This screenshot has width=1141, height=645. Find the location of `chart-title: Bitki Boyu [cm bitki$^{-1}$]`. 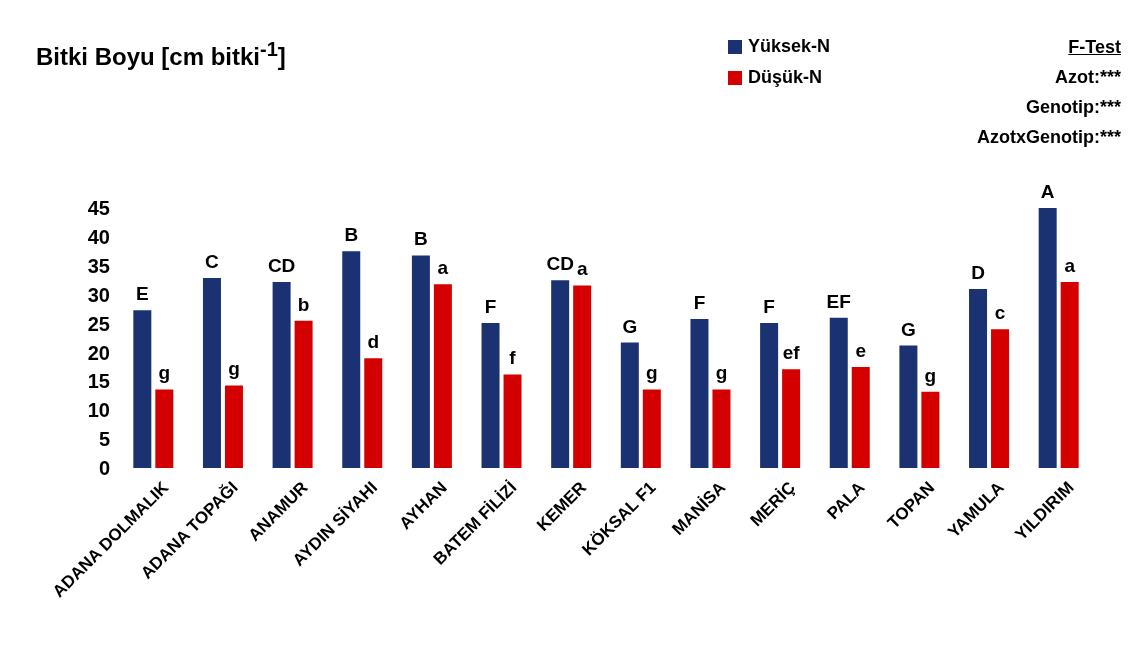

chart-title: Bitki Boyu [cm bitki$^{-1}$] is located at coordinates (161, 54).